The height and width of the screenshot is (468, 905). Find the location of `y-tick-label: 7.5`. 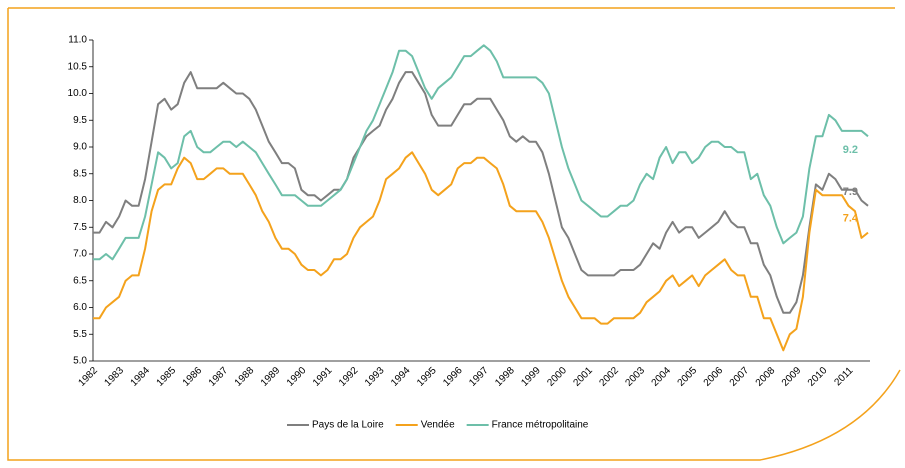

y-tick-label: 7.5 is located at coordinates (80, 227).